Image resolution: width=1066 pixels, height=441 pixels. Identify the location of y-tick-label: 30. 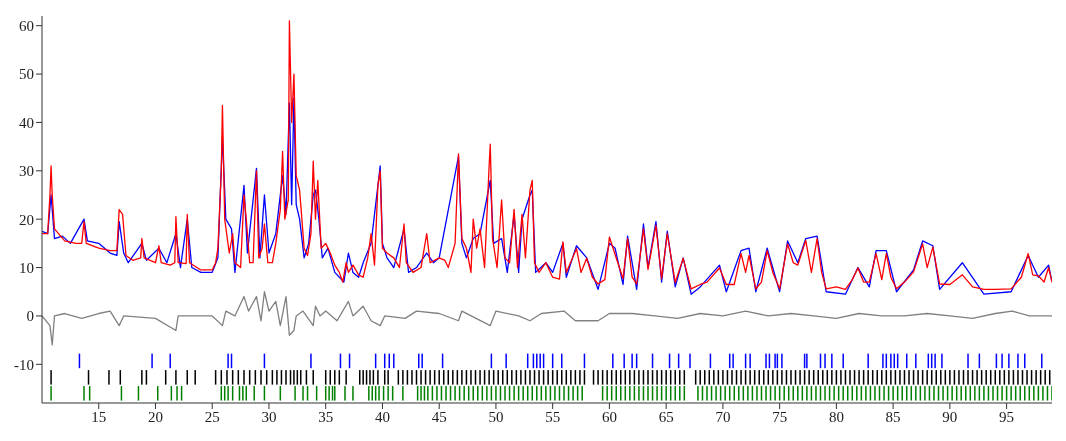
(26, 171).